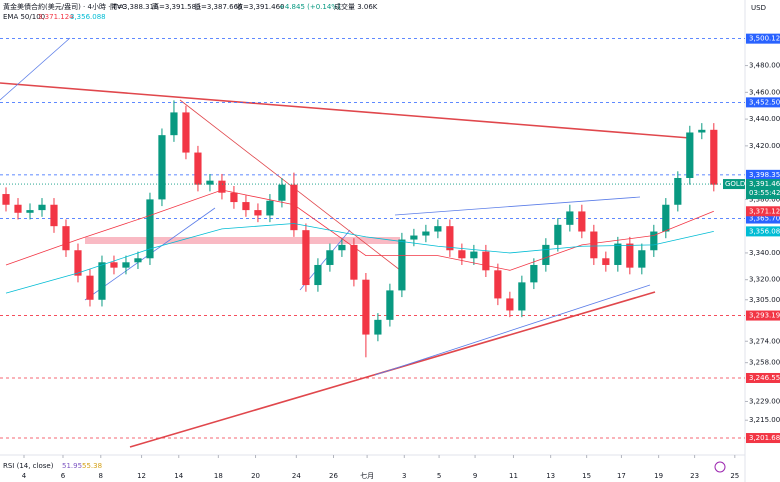  I want to click on y-tick-label: 3,380.000, so click(764, 199).